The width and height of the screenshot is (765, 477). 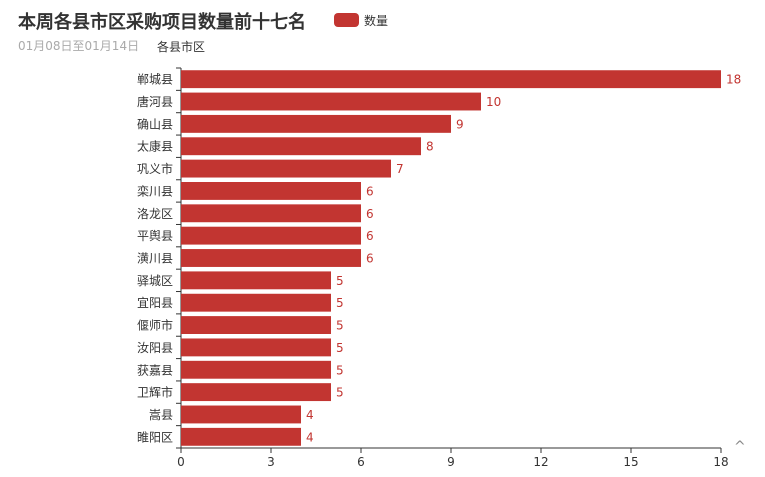 I want to click on y-tick-label: 获嘉县, so click(x=155, y=370).